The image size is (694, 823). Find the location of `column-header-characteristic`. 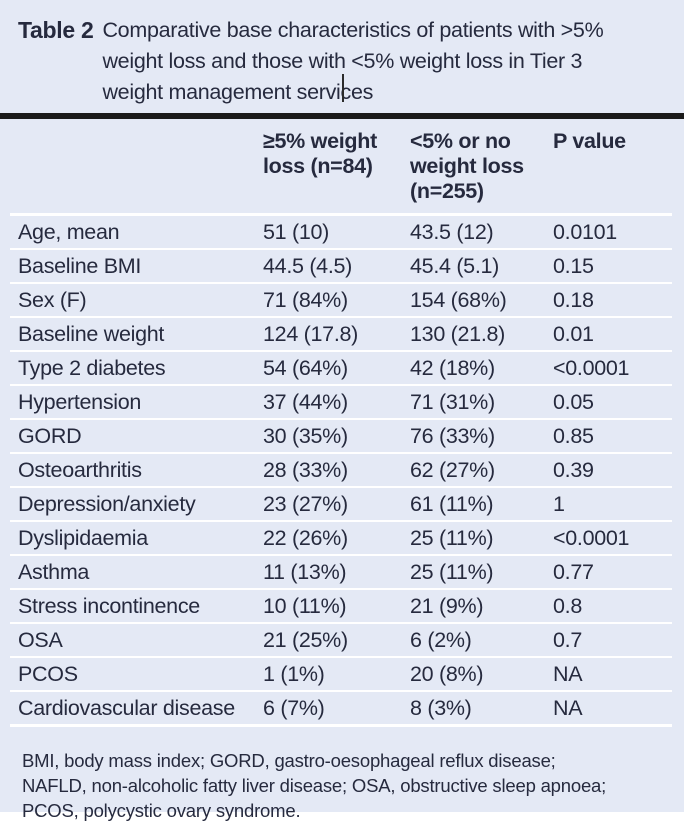

column-header-characteristic is located at coordinates (132, 129).